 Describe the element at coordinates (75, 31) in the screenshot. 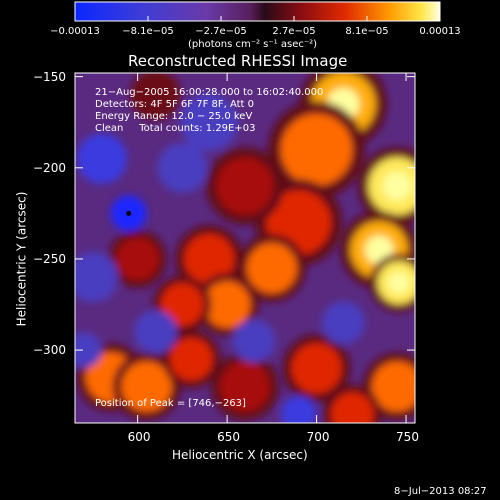

I see `colorbar-tick-label: −0.00013` at that location.